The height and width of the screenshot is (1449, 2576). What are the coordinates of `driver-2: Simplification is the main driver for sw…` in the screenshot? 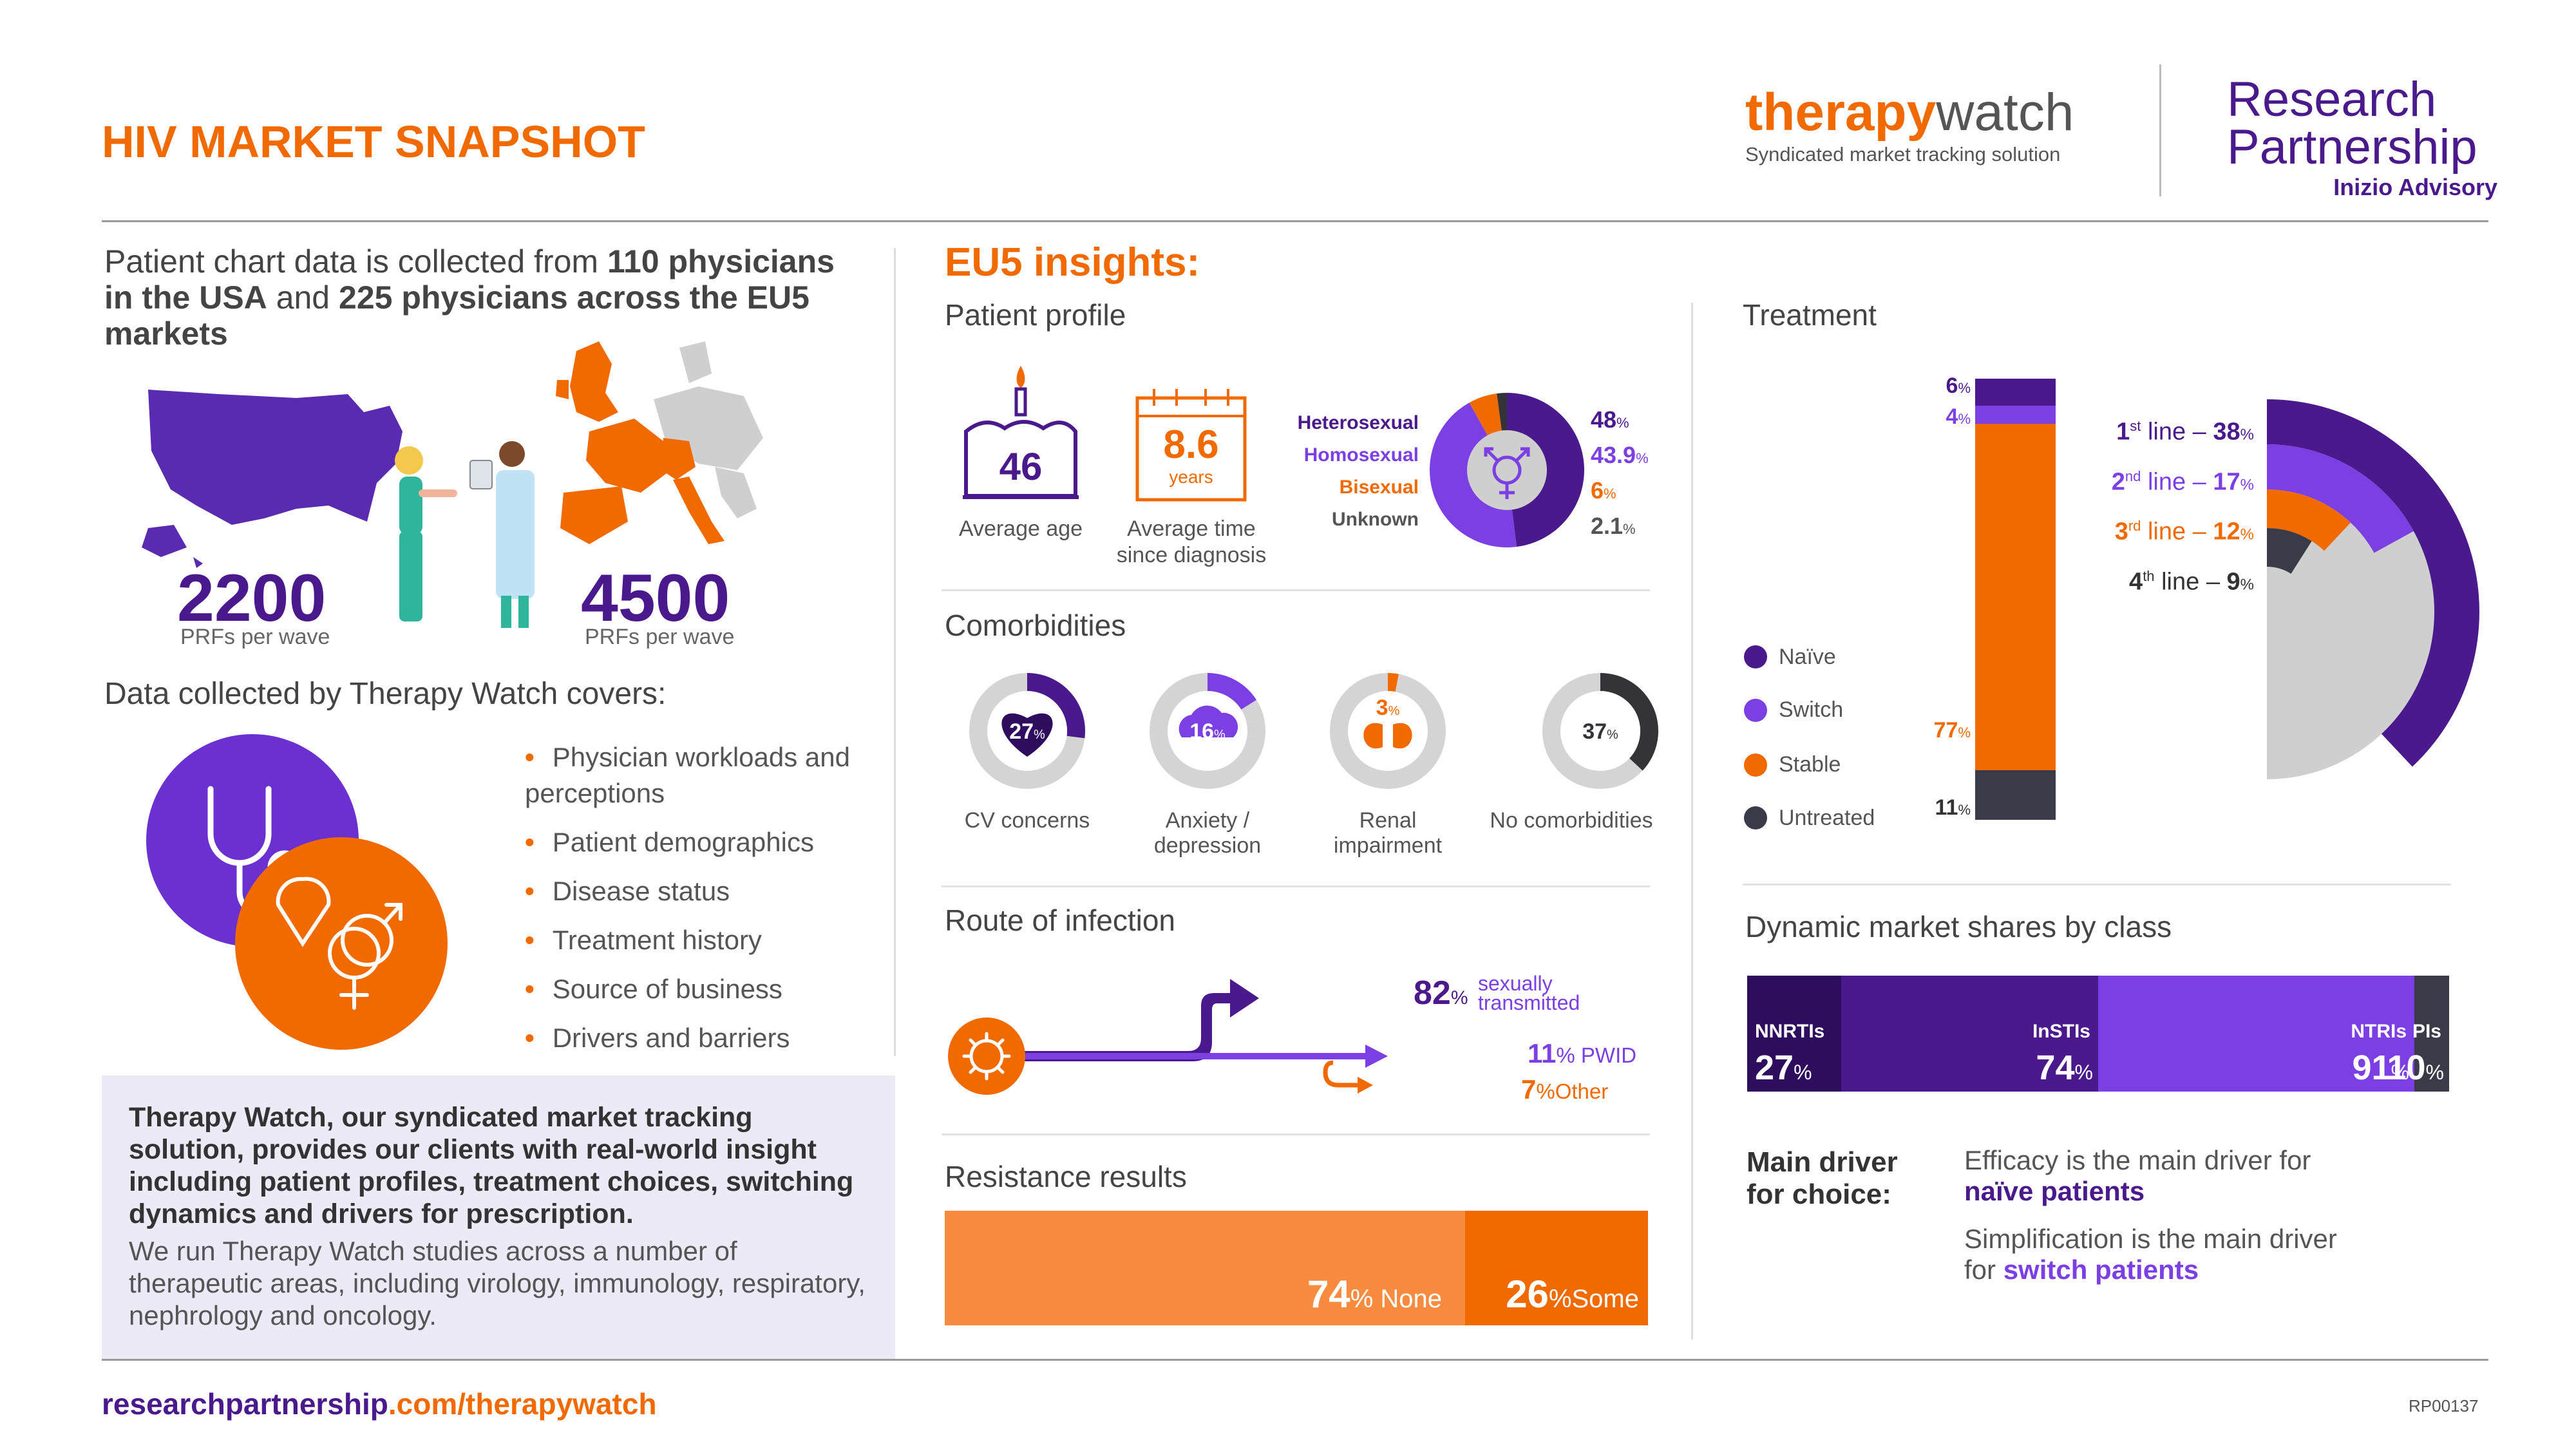 It's located at (2150, 1254).